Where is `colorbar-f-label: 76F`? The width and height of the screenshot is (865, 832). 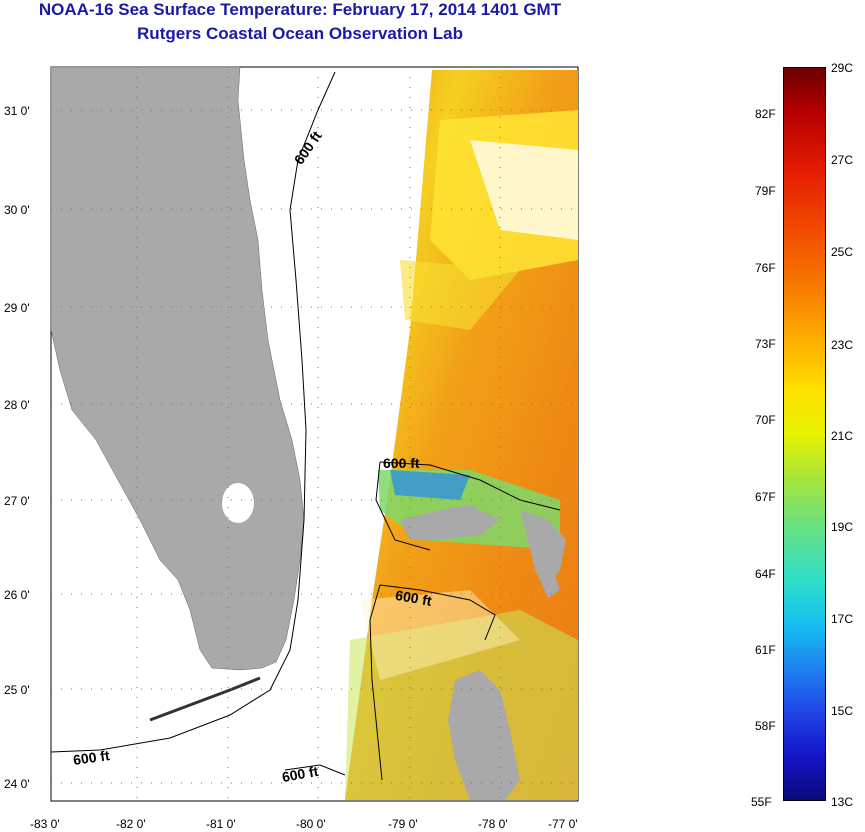
colorbar-f-label: 76F is located at coordinates (765, 268).